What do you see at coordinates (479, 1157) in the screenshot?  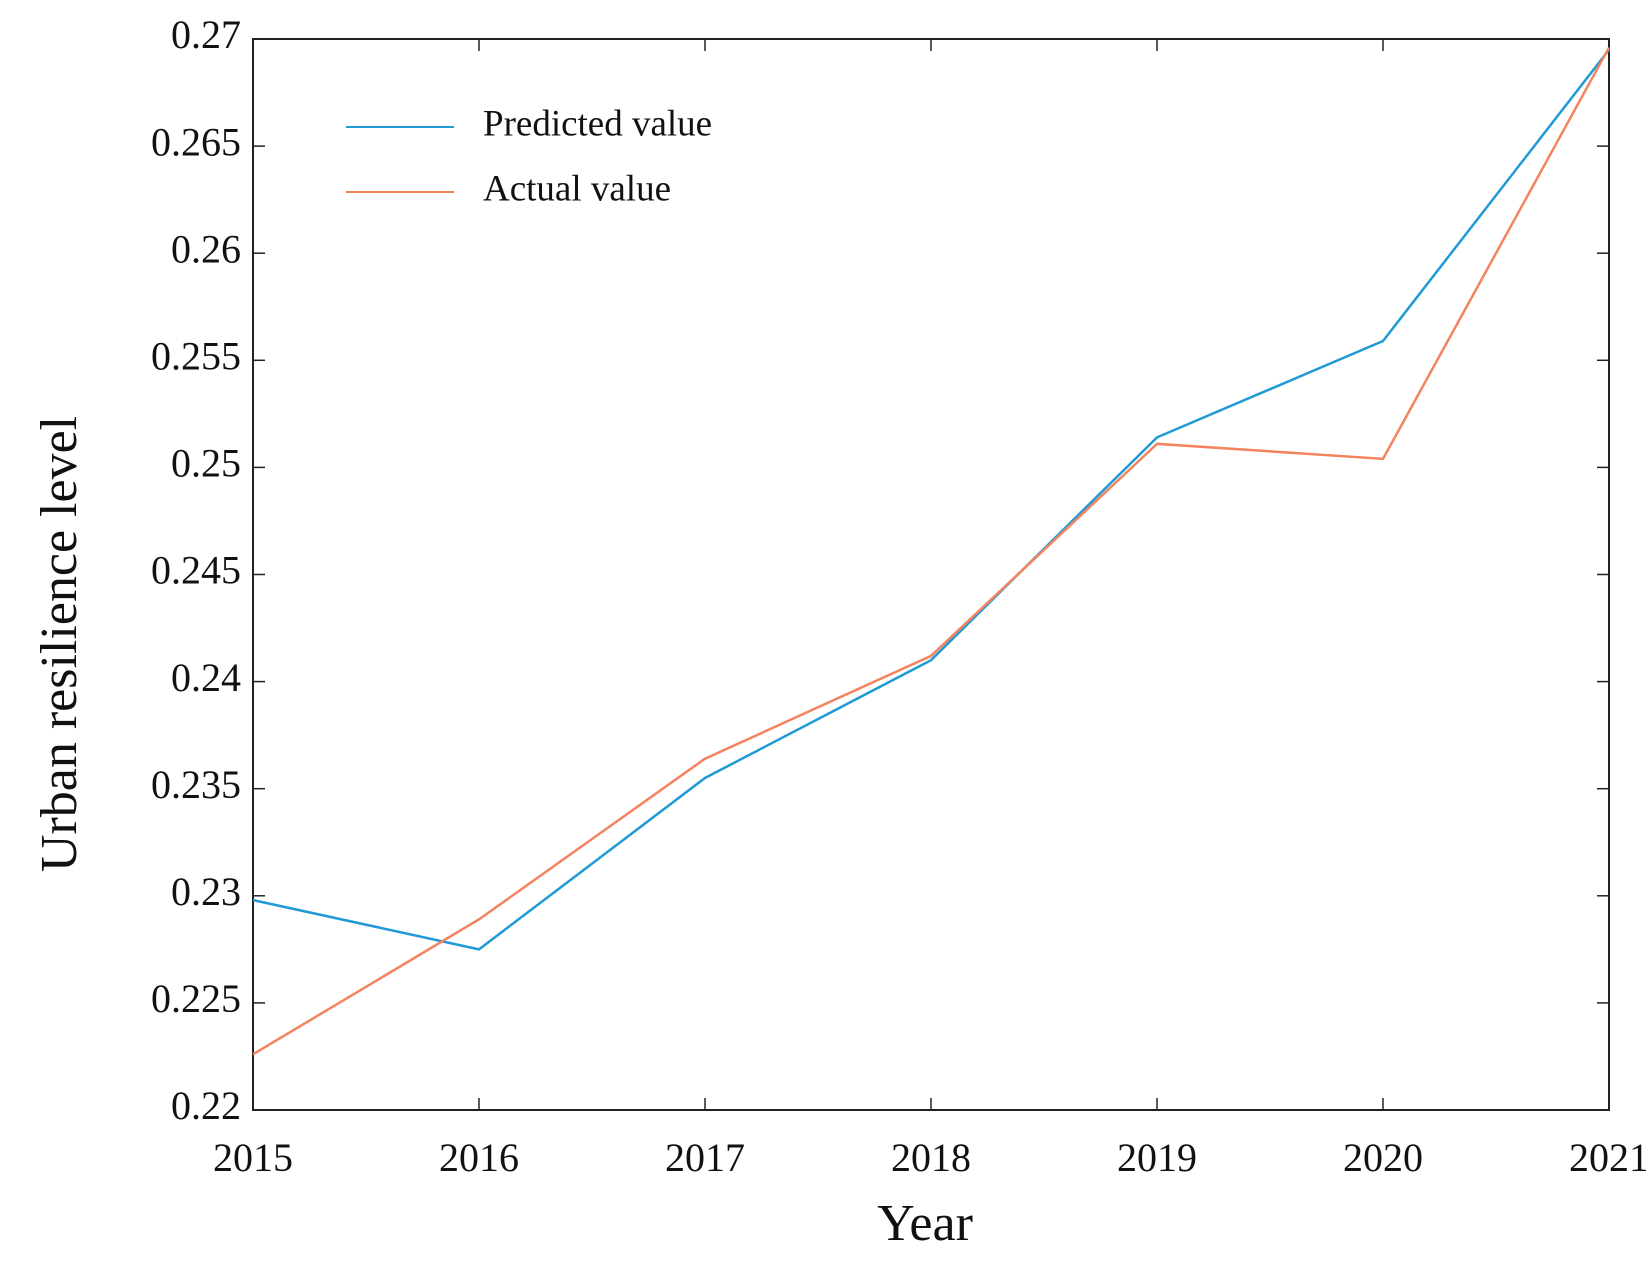 I see `x-tick-label: 2016` at bounding box center [479, 1157].